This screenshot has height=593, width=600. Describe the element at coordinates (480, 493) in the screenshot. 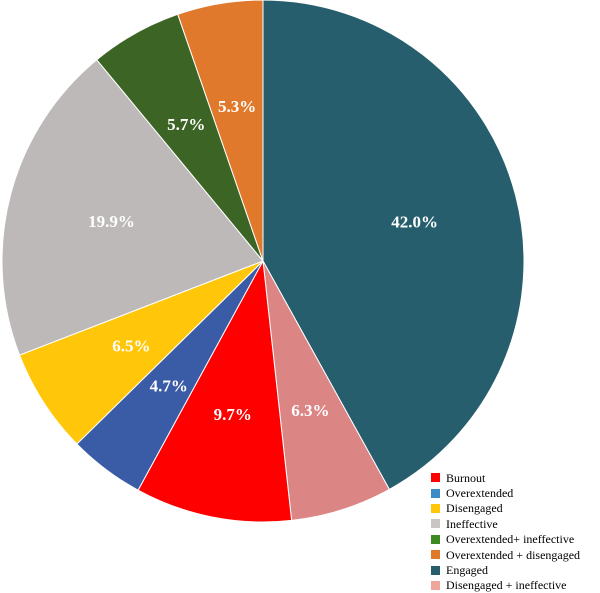

I see `legend-label: Overextended` at that location.